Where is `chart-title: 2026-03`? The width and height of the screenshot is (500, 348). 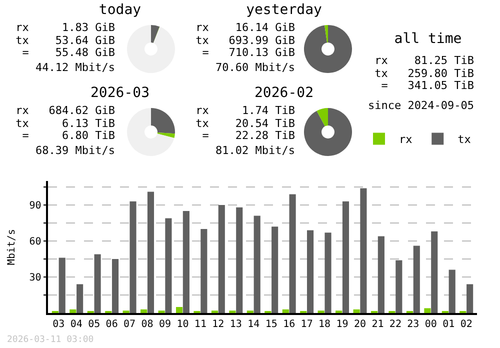 chart-title: 2026-03 is located at coordinates (120, 93).